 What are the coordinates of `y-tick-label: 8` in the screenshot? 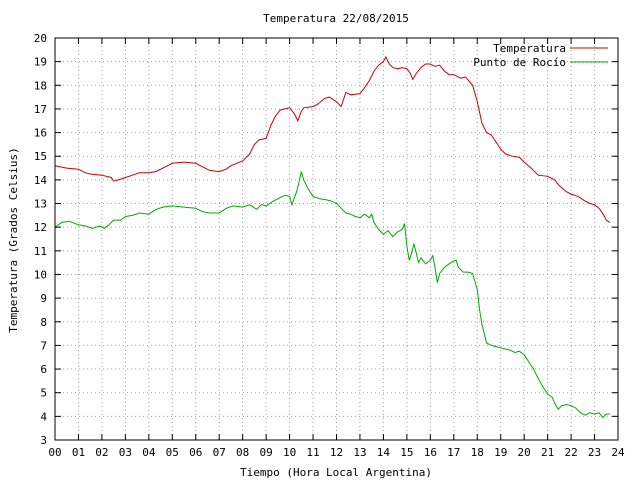 It's located at (43, 322).